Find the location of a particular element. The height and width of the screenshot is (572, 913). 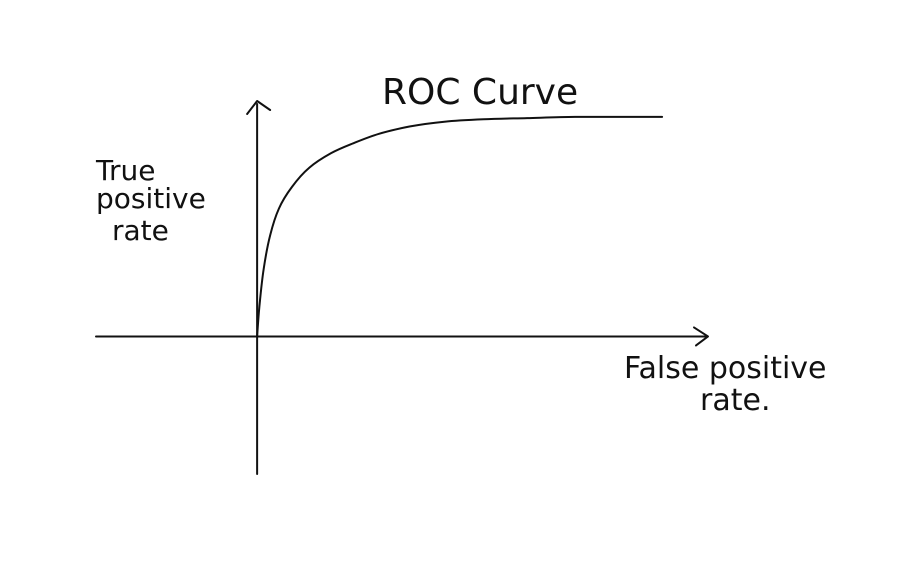

y-axis-label-line-2: positive is located at coordinates (151, 198).